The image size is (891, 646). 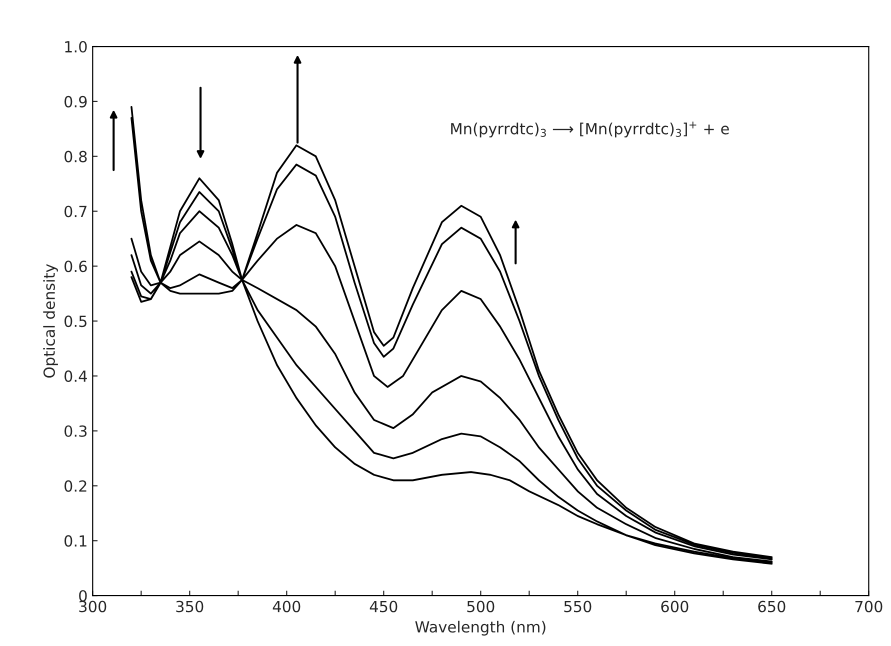 What do you see at coordinates (83, 596) in the screenshot?
I see `y-tick-label: 0` at bounding box center [83, 596].